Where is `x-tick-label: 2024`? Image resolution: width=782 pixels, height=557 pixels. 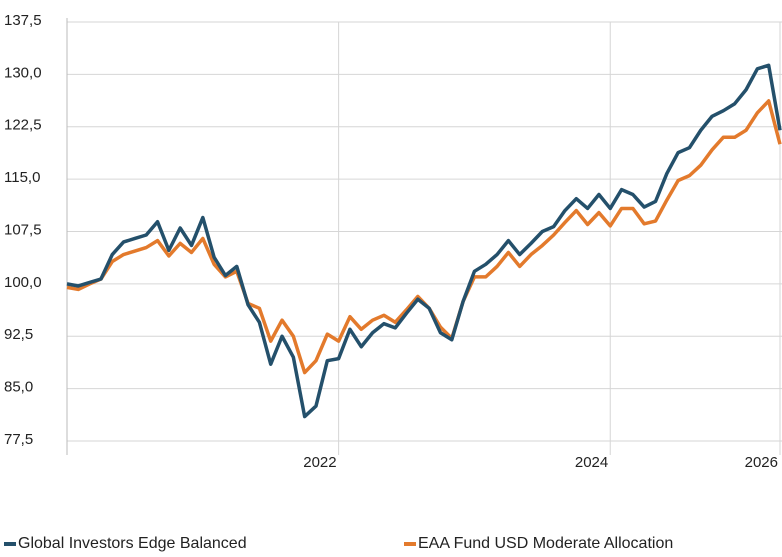
x-tick-label: 2024 is located at coordinates (591, 462).